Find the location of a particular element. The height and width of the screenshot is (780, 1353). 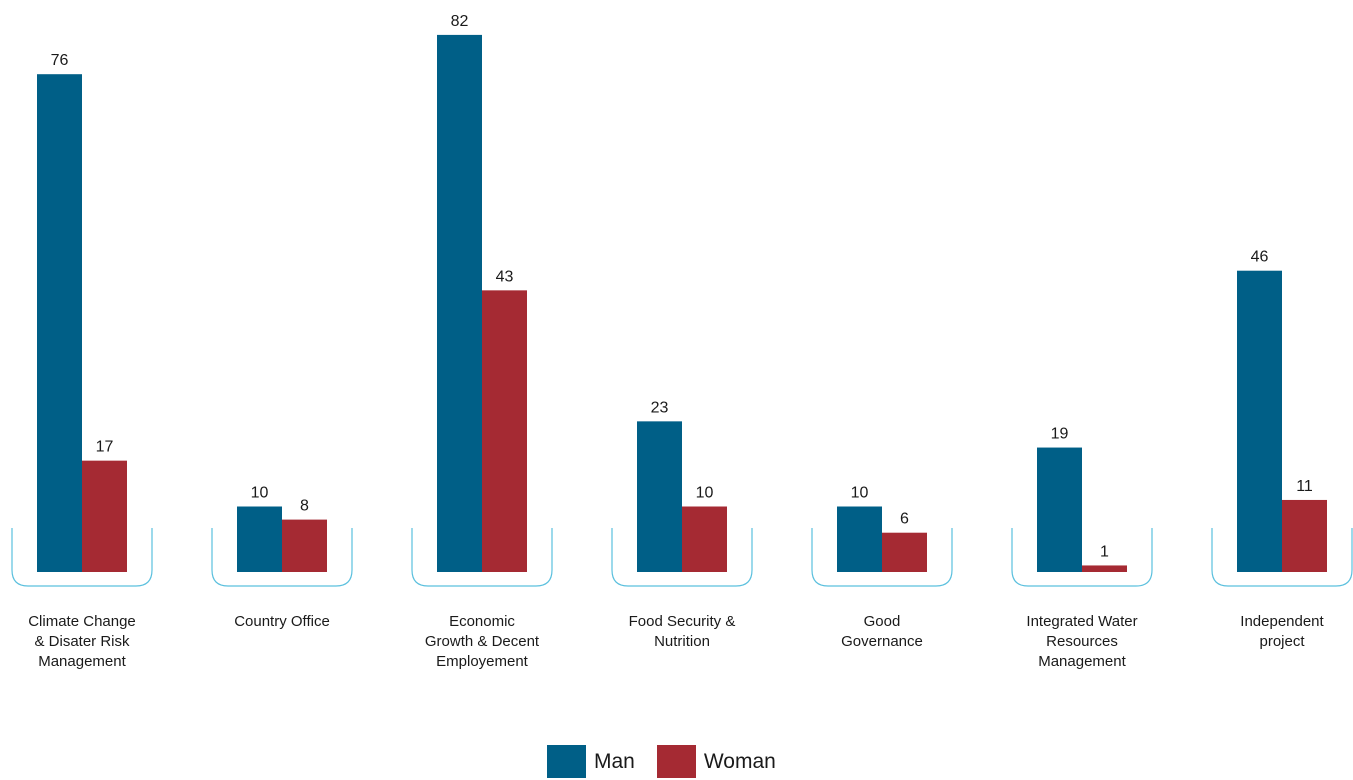

data-label-man: 82 is located at coordinates (460, 21).